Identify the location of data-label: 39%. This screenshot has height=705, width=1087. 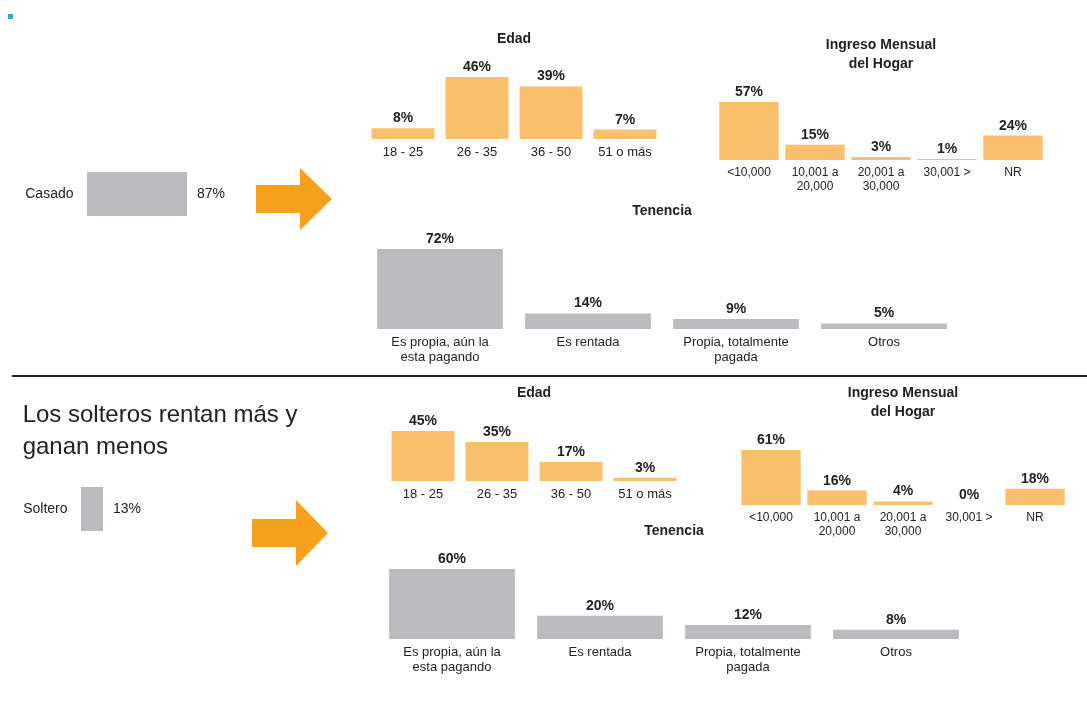
(551, 75).